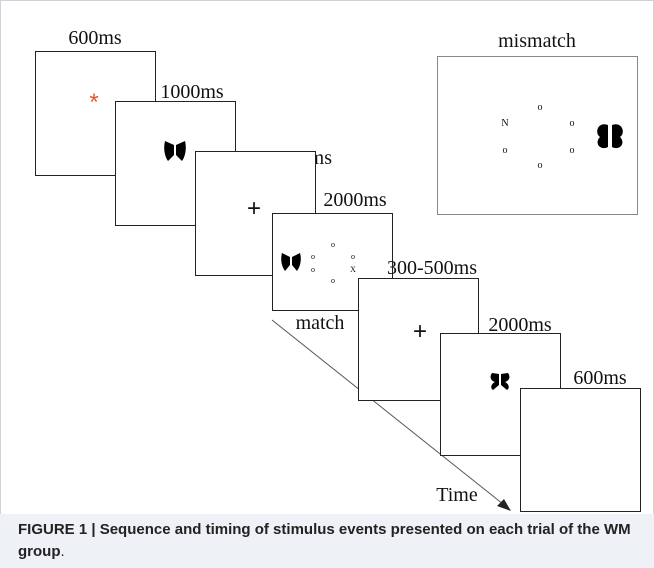 Image resolution: width=654 pixels, height=568 pixels. I want to click on frame, so click(580, 450).